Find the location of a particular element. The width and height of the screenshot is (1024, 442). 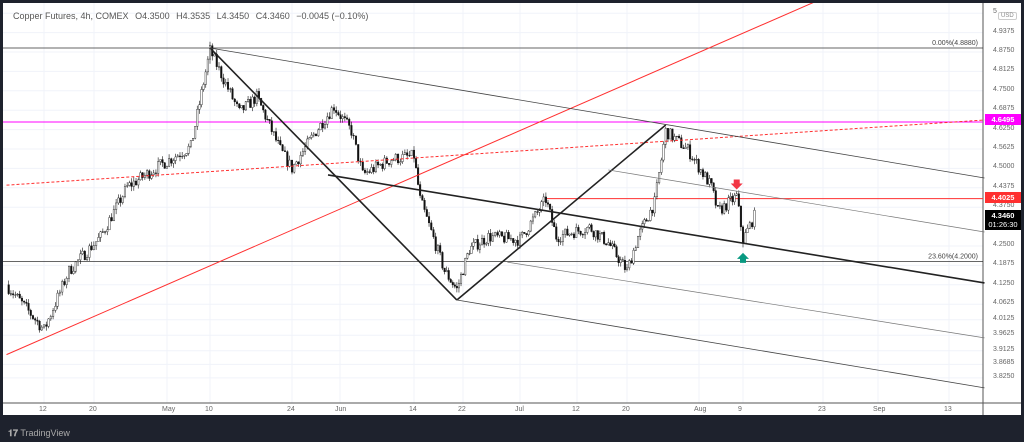

y-tick-label: 3.9125 is located at coordinates (1004, 349).